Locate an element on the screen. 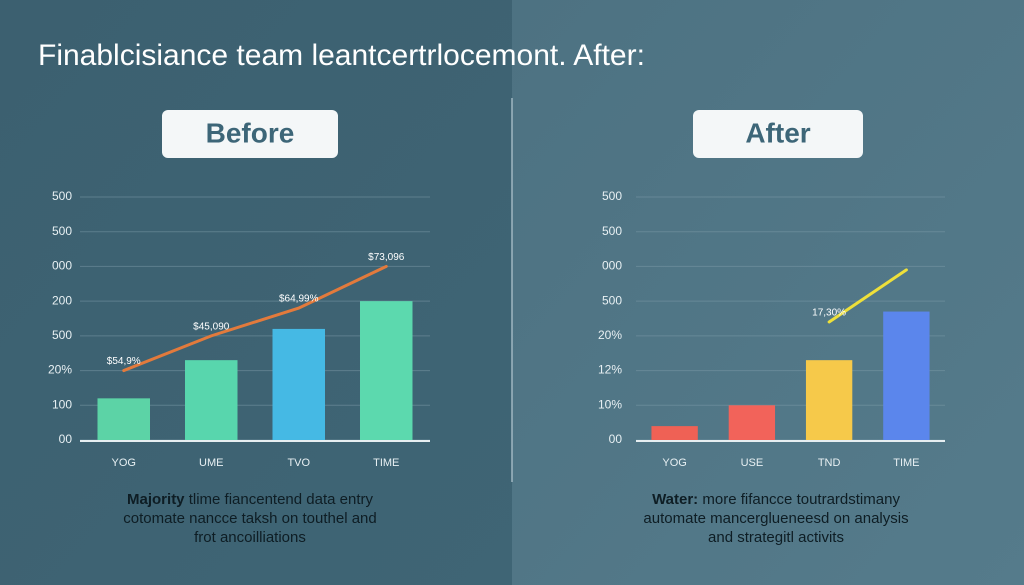  caption-lead: Majority is located at coordinates (156, 499).